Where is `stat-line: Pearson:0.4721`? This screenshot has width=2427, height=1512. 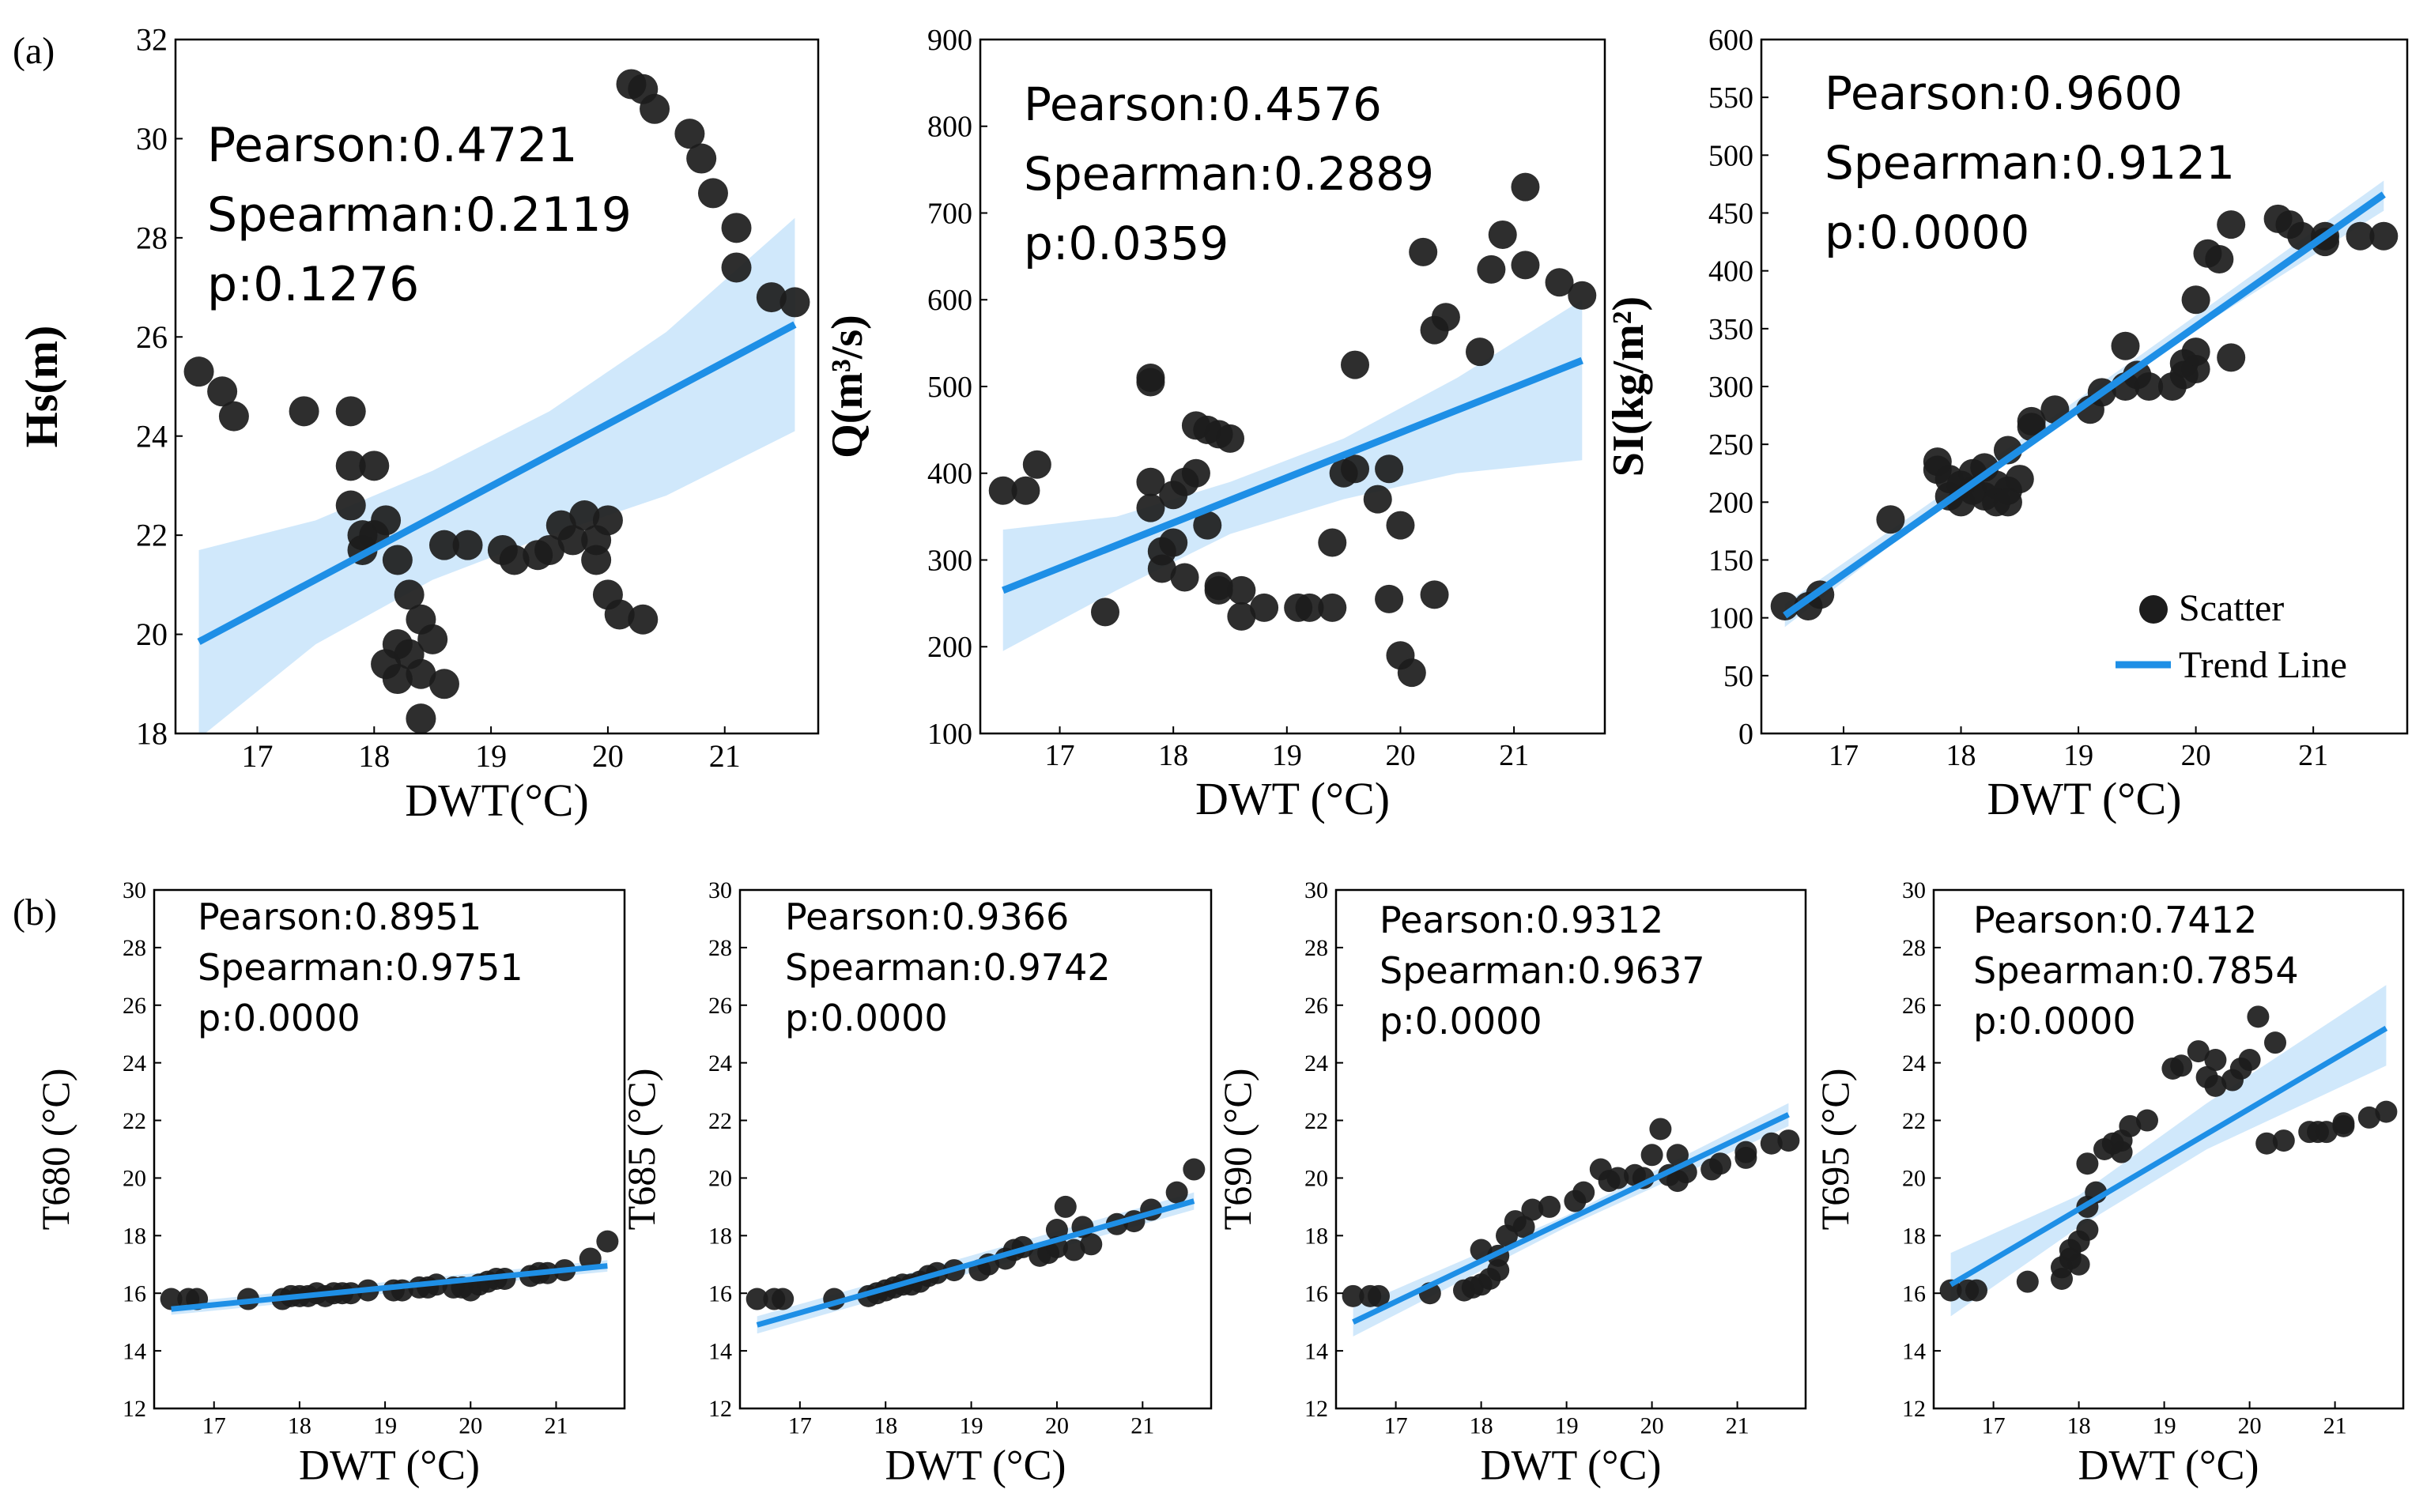
stat-line: Pearson:0.4721 is located at coordinates (392, 145).